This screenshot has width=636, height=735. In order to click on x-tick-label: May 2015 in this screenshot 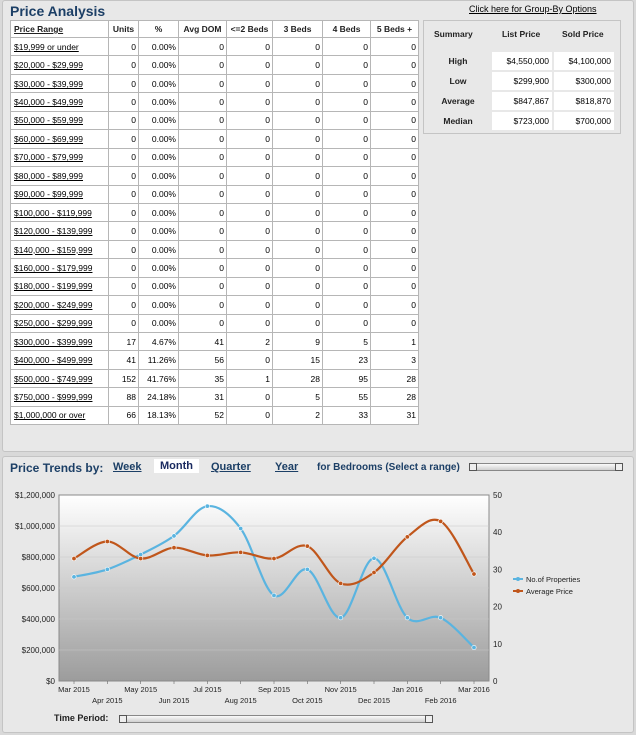, I will do `click(140, 689)`.